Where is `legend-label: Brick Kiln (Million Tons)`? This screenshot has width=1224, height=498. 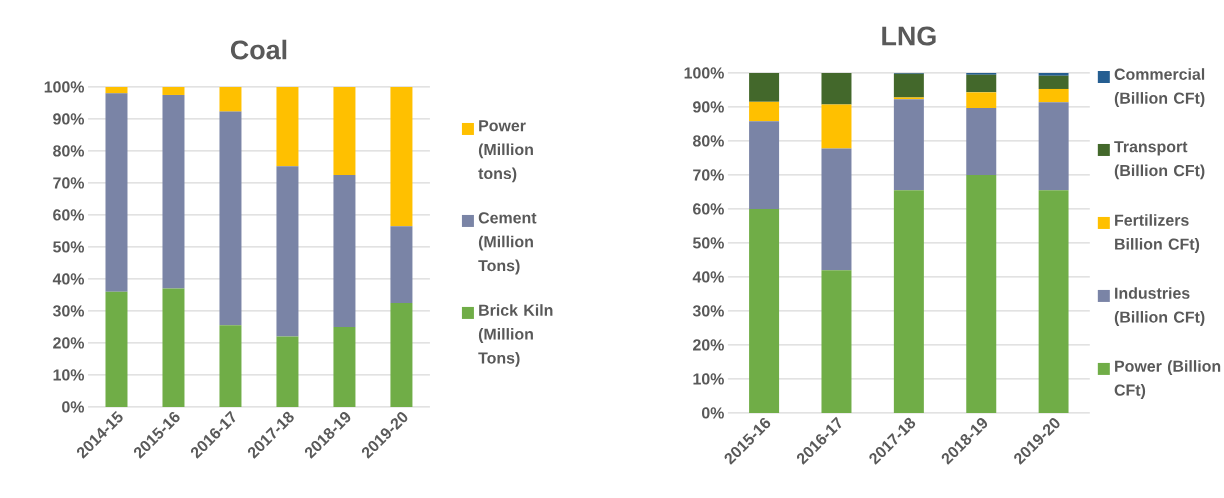 legend-label: Brick Kiln (Million Tons) is located at coordinates (515, 335).